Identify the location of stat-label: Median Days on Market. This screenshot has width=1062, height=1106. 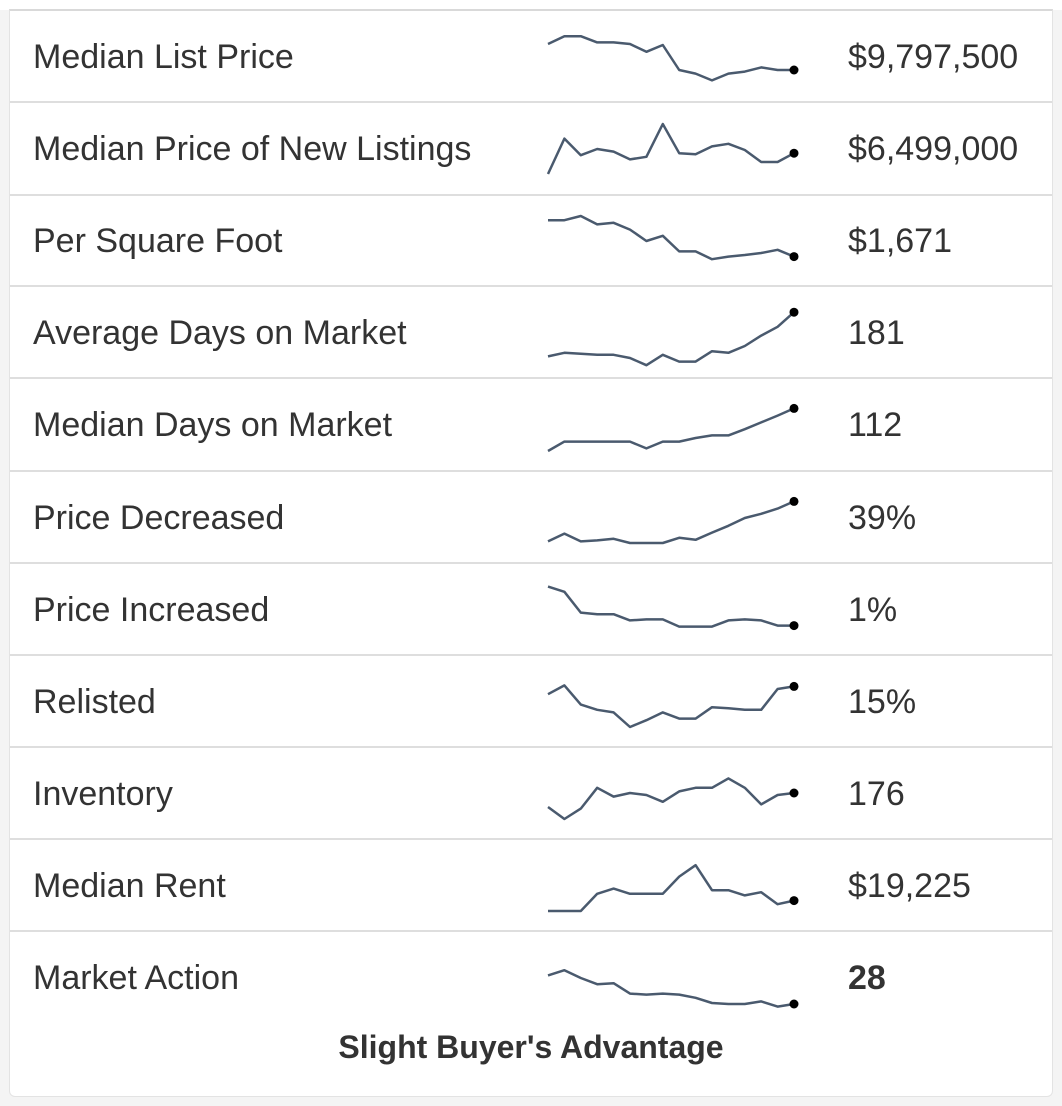
(213, 425).